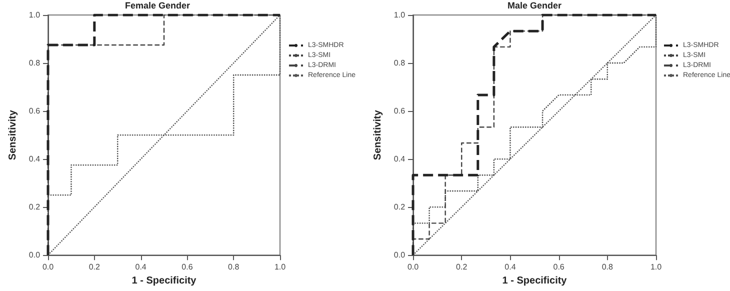 The height and width of the screenshot is (291, 730). I want to click on chart-title: Male Gender, so click(534, 5).